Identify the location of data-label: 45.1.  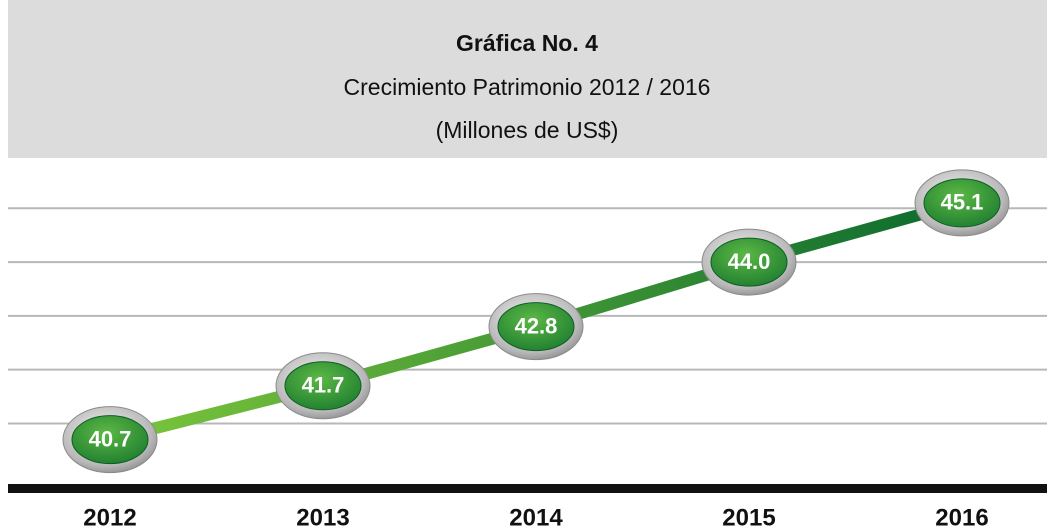
(962, 202).